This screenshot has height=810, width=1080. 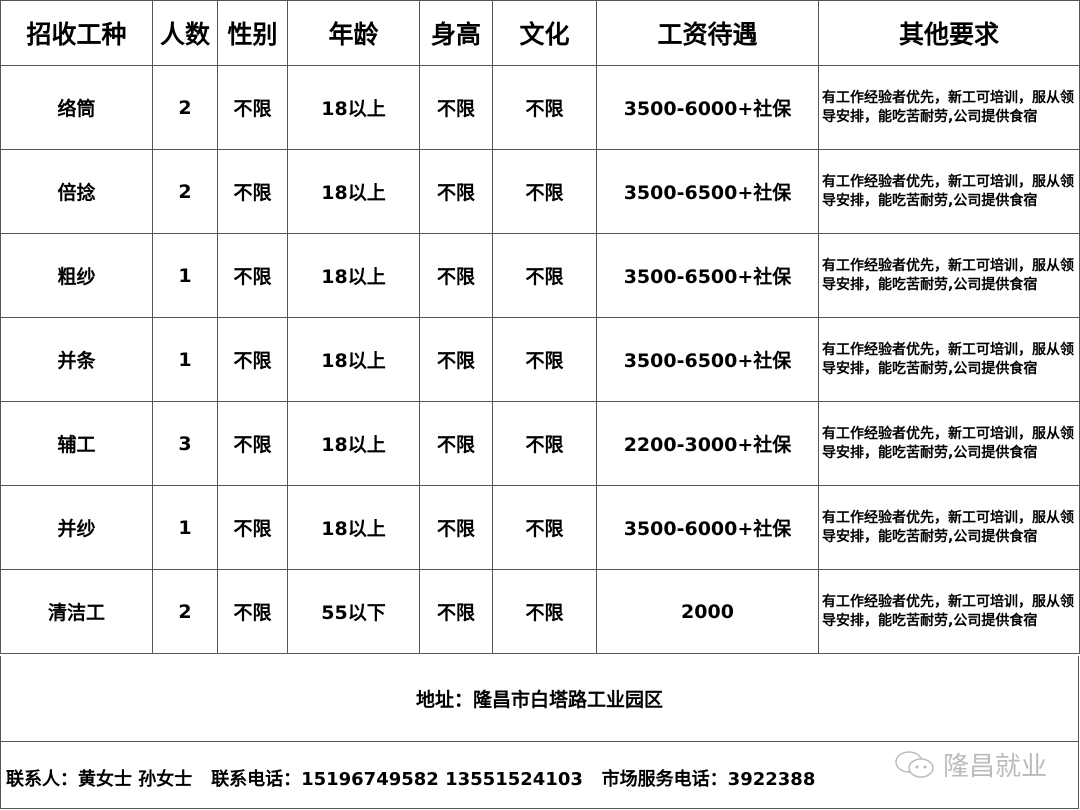 I want to click on table-cell: 辅工, so click(x=76, y=443).